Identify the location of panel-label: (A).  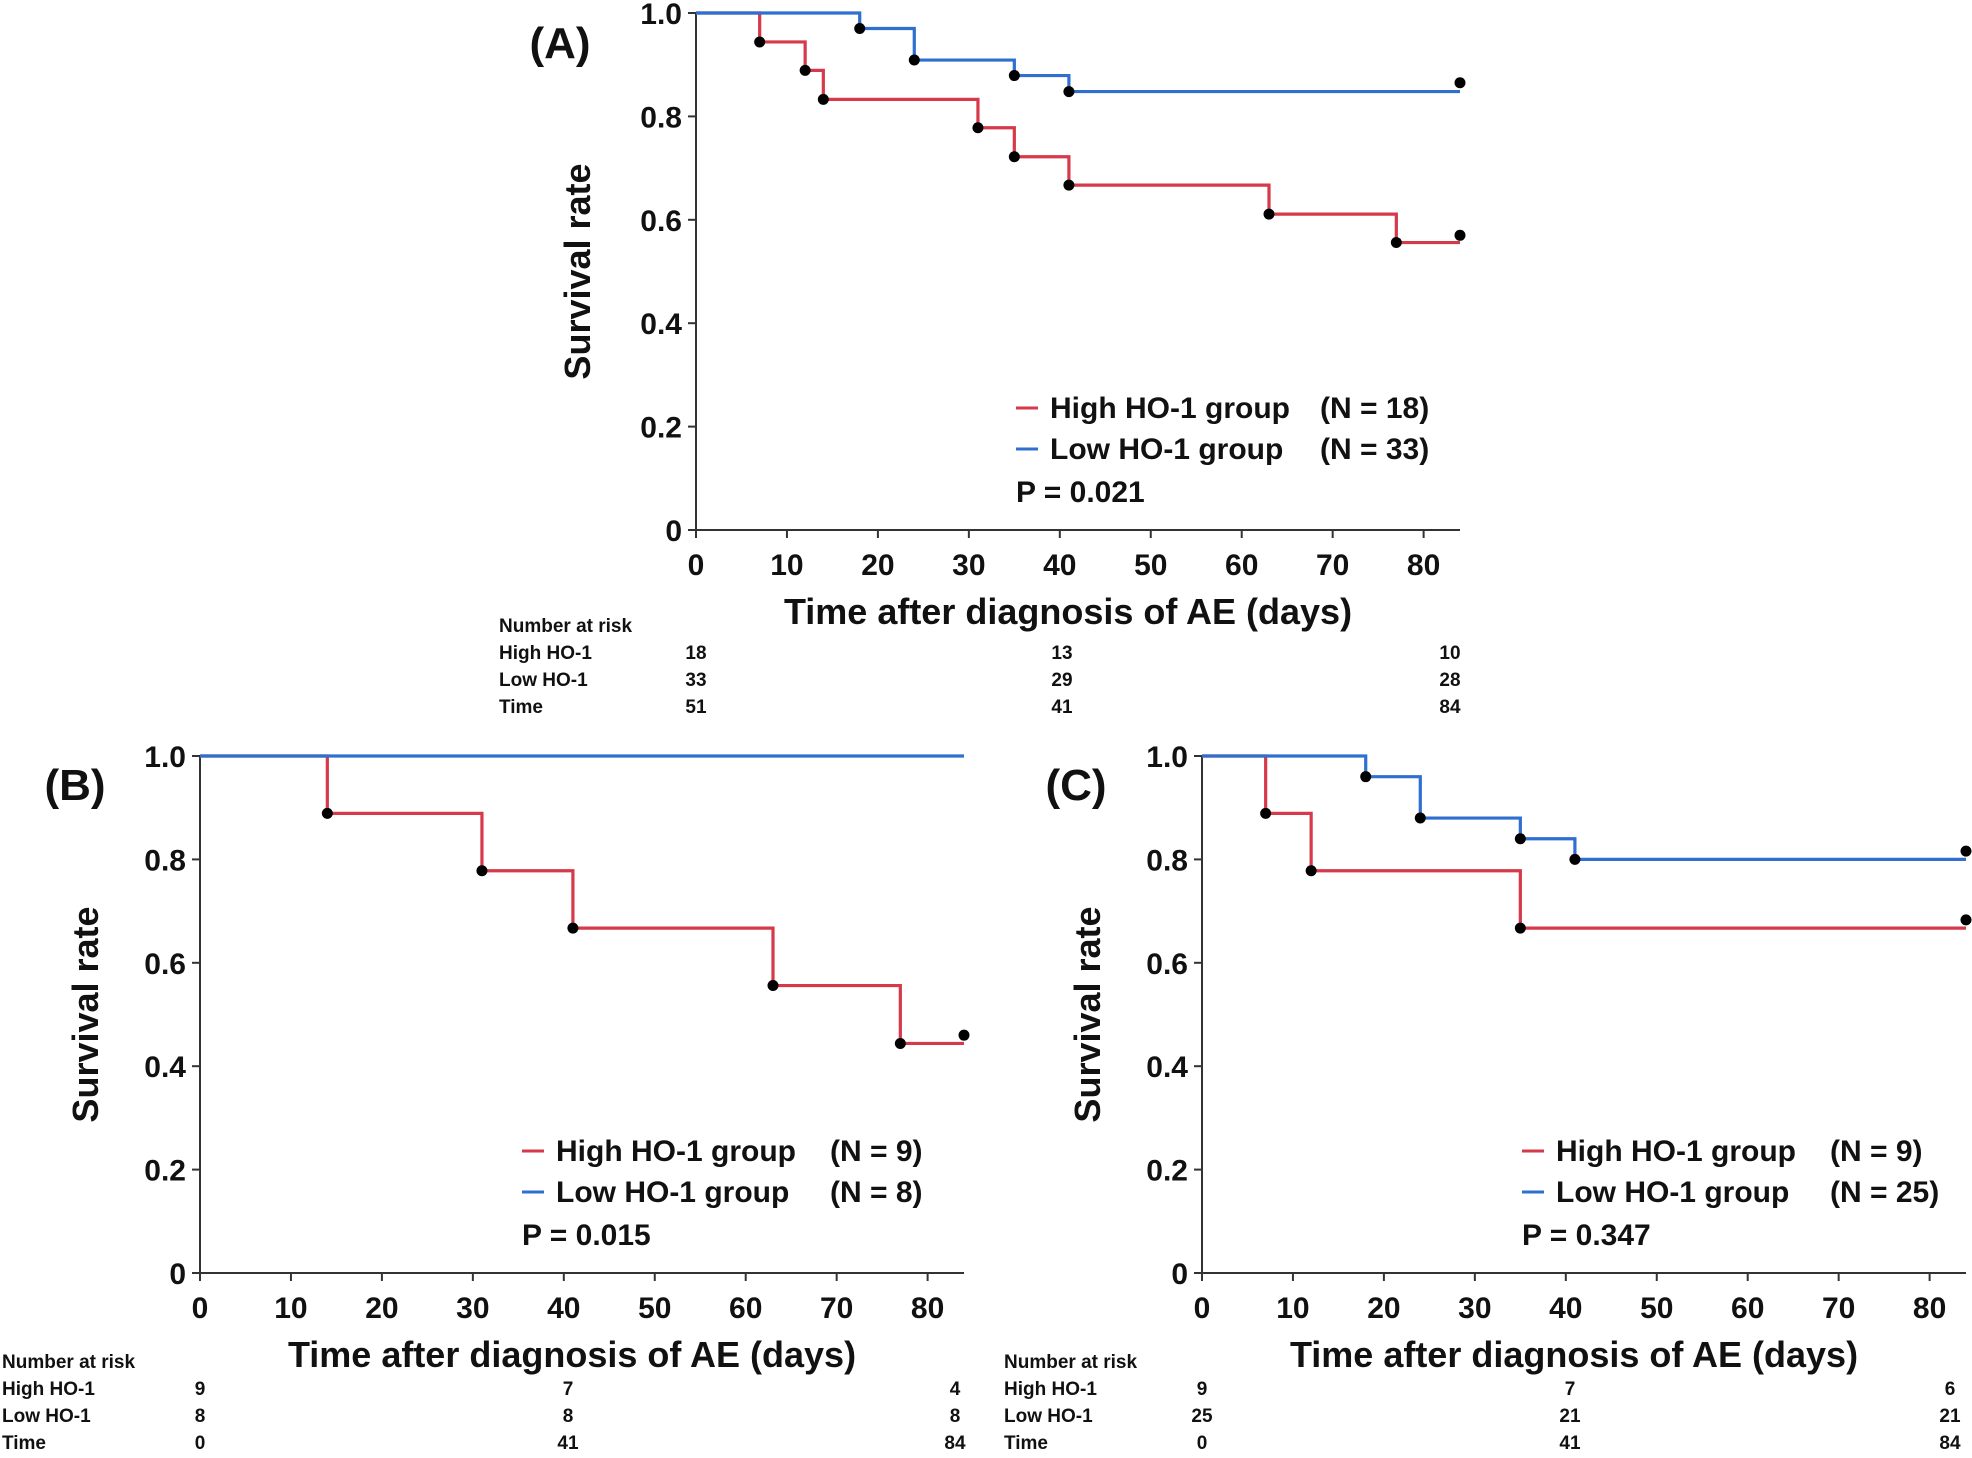
(559, 43).